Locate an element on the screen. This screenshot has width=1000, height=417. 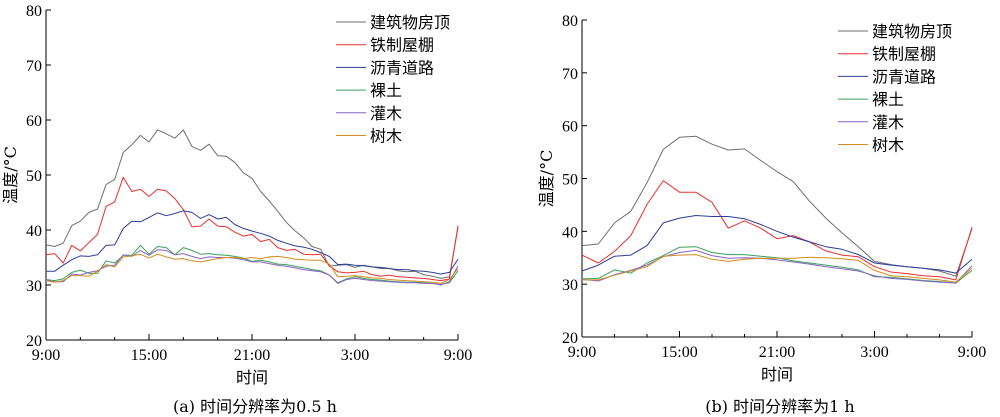
figure-caption: (b) 时间分辨率为1 h is located at coordinates (779, 406).